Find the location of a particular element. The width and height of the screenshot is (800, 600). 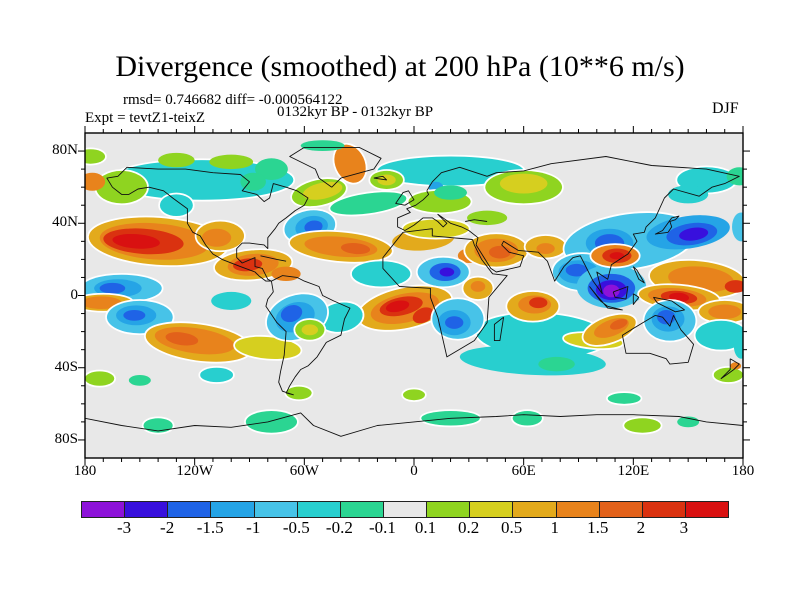

colorbar-level-label: 3 is located at coordinates (684, 527).